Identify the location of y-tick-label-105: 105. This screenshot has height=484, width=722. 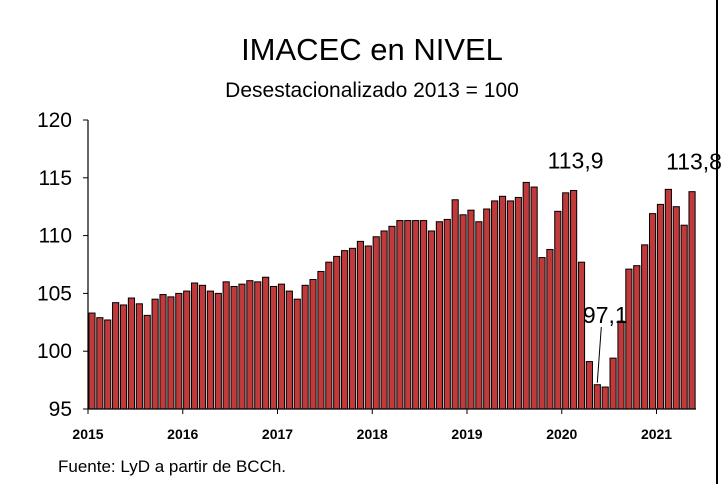
(54, 293).